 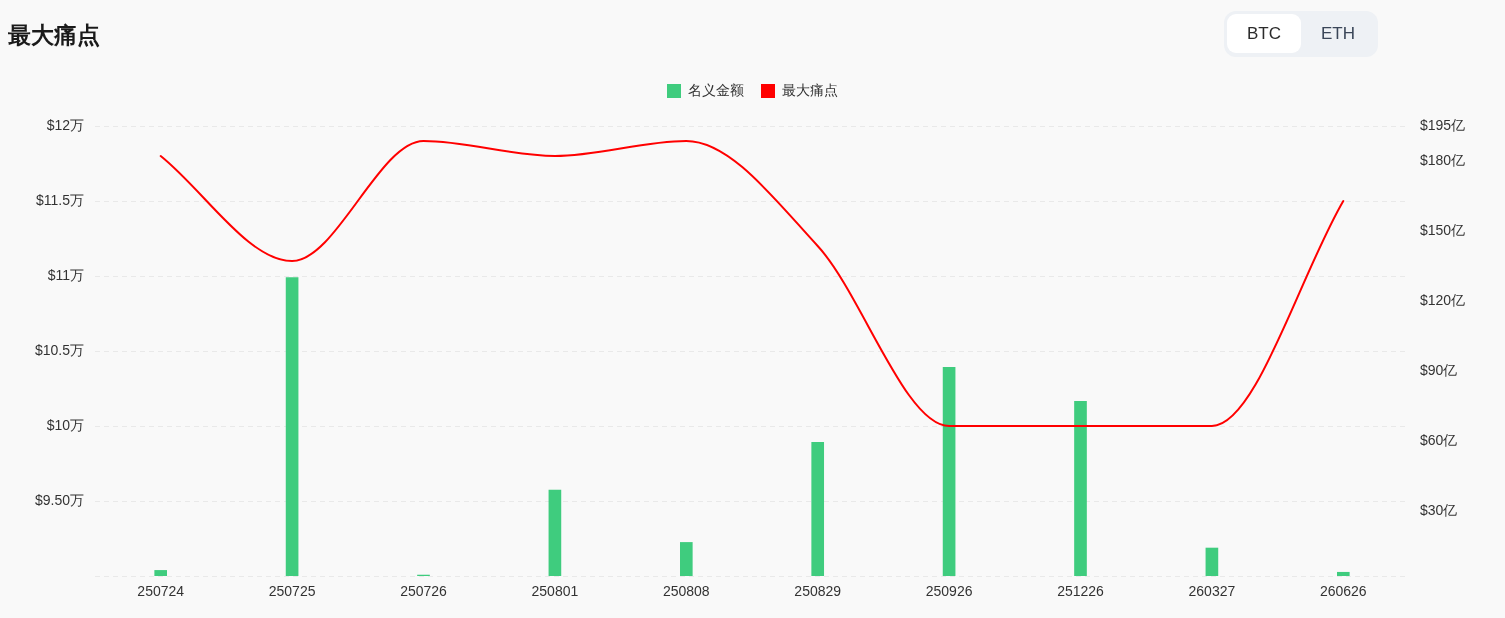 What do you see at coordinates (65, 124) in the screenshot?
I see `y-tick-label: $12万` at bounding box center [65, 124].